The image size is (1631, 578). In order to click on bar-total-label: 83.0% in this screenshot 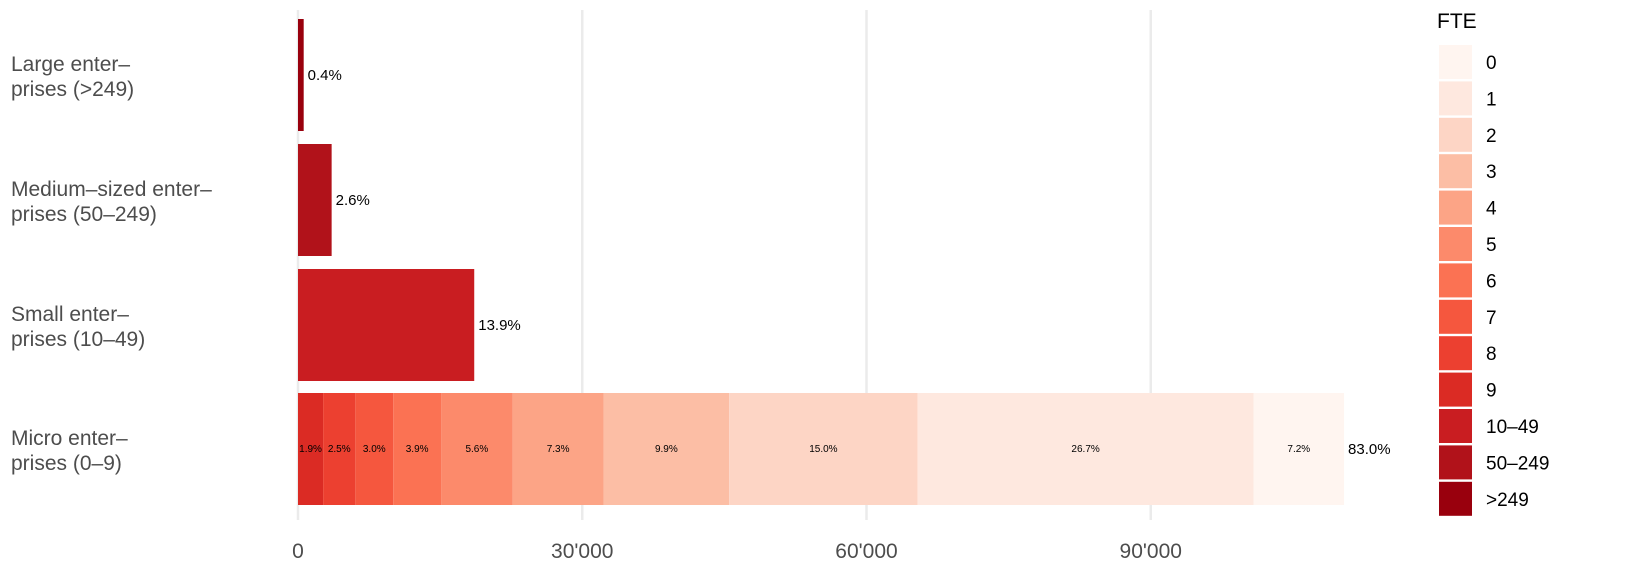, I will do `click(1369, 449)`.